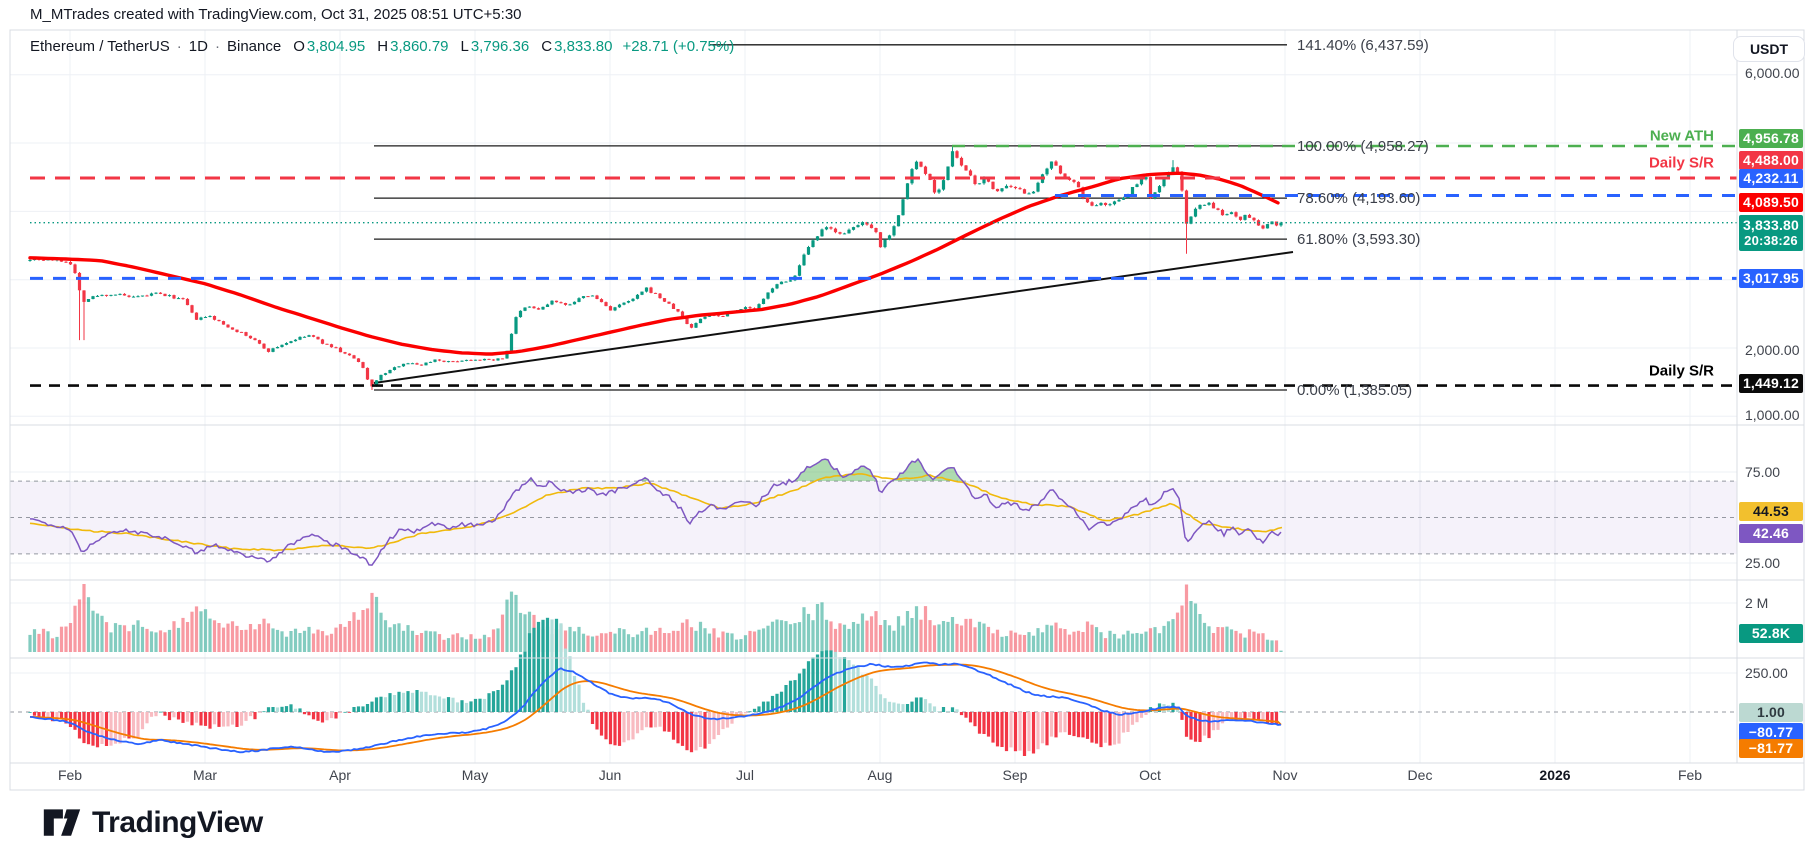 Image resolution: width=1814 pixels, height=867 pixels. Describe the element at coordinates (1681, 371) in the screenshot. I see `daily-sr-lower-label: Daily S/R` at that location.